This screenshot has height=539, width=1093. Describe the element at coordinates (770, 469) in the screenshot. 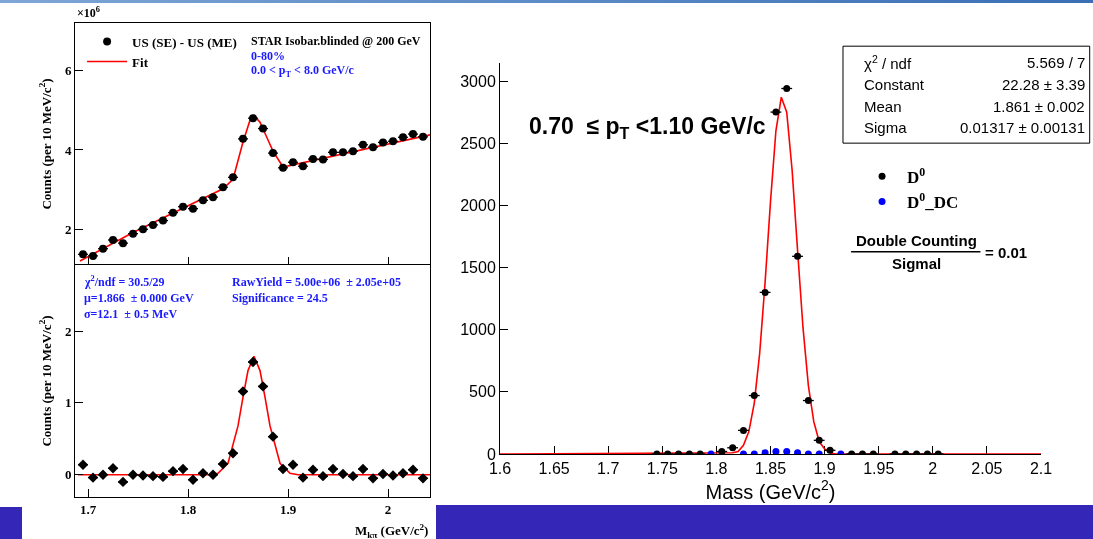

I see `x-tick-label: 1.85` at that location.